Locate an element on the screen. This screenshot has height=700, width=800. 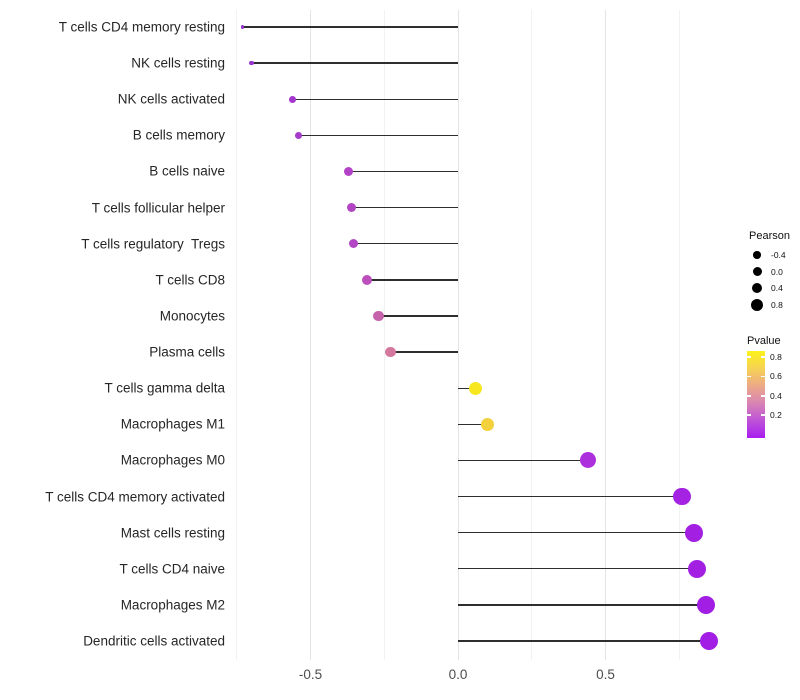
legend-size-label: 0.4 is located at coordinates (777, 288).